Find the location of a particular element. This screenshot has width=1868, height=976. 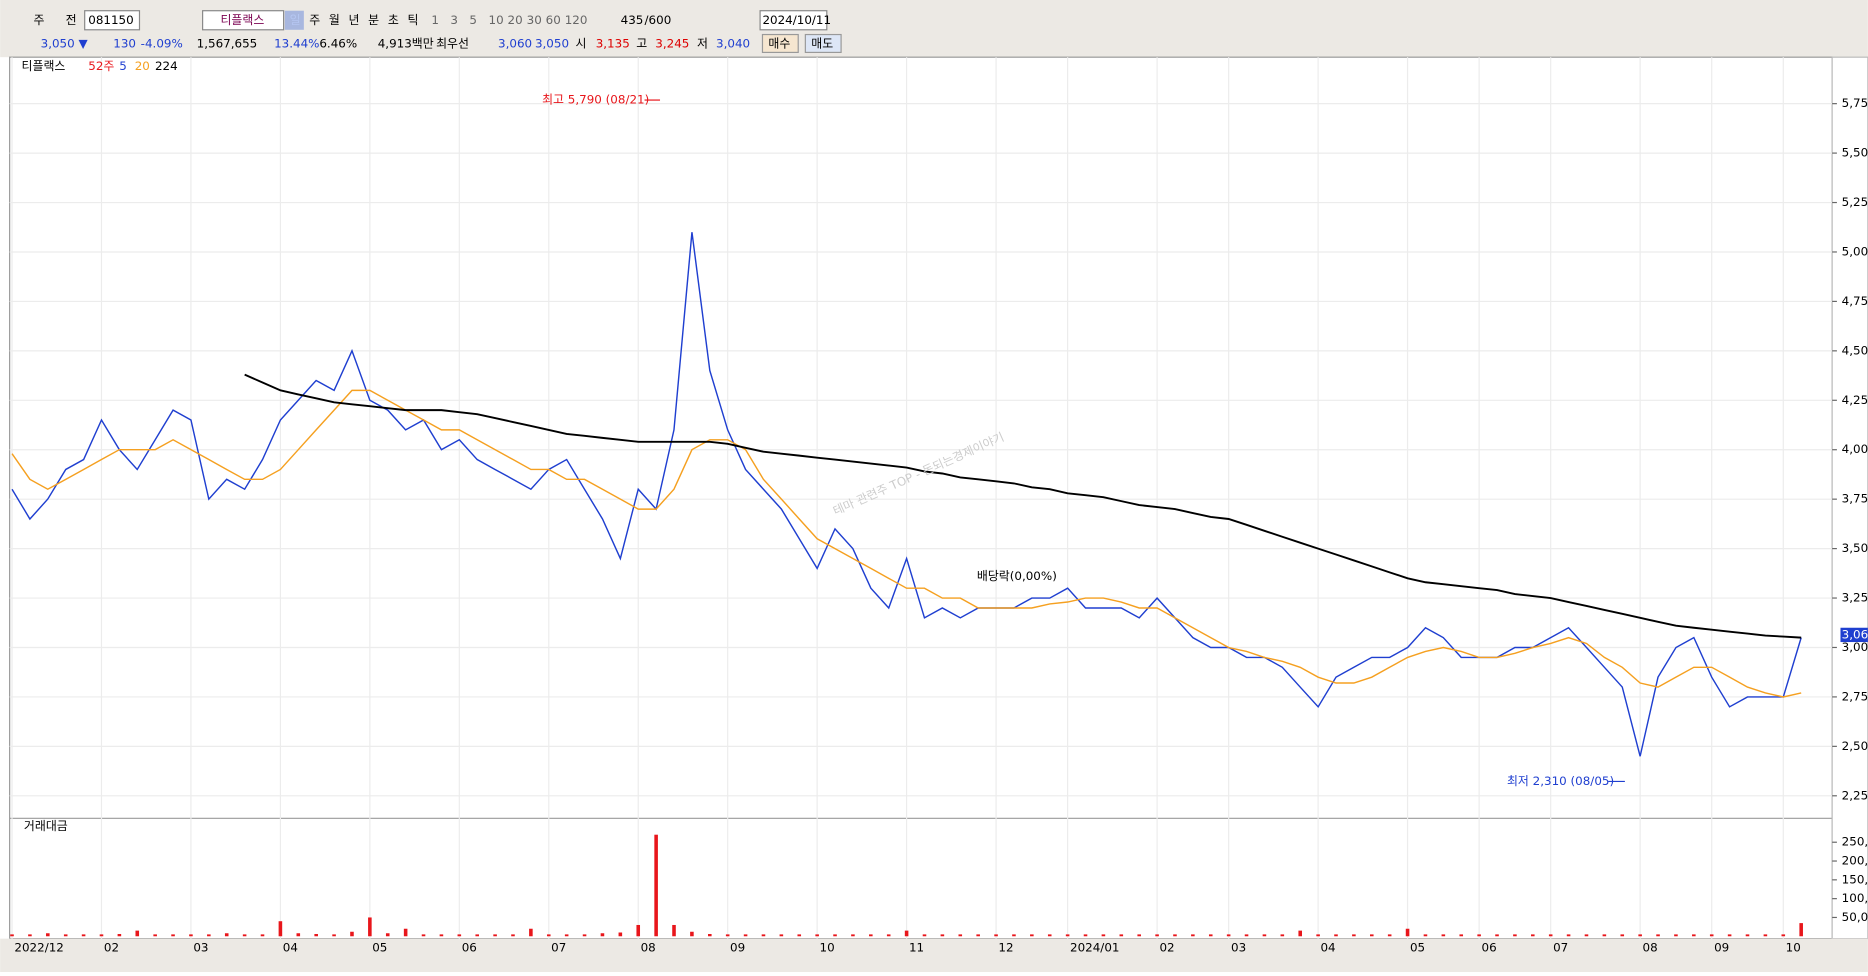

period-active is located at coordinates (294, 20).